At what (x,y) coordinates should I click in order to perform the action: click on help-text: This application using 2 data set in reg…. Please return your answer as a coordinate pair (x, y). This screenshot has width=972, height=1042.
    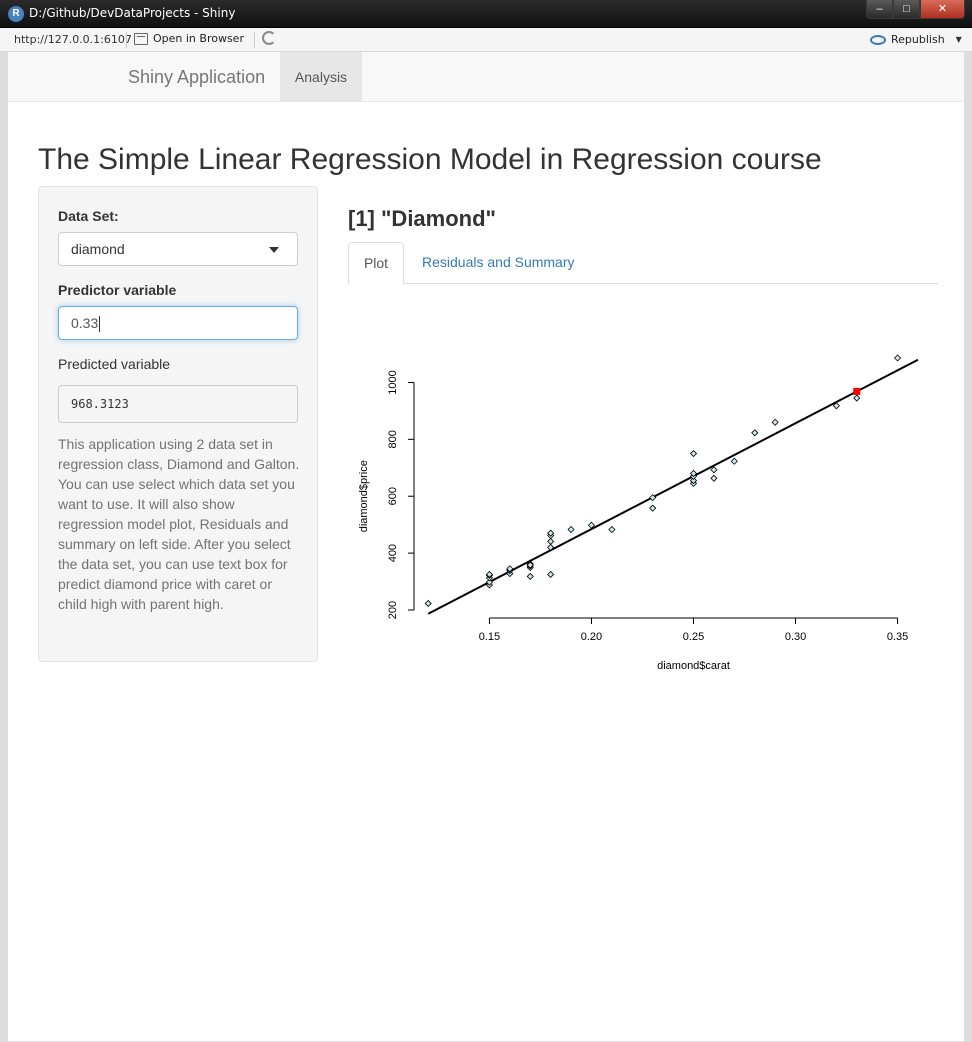
    Looking at the image, I should click on (179, 524).